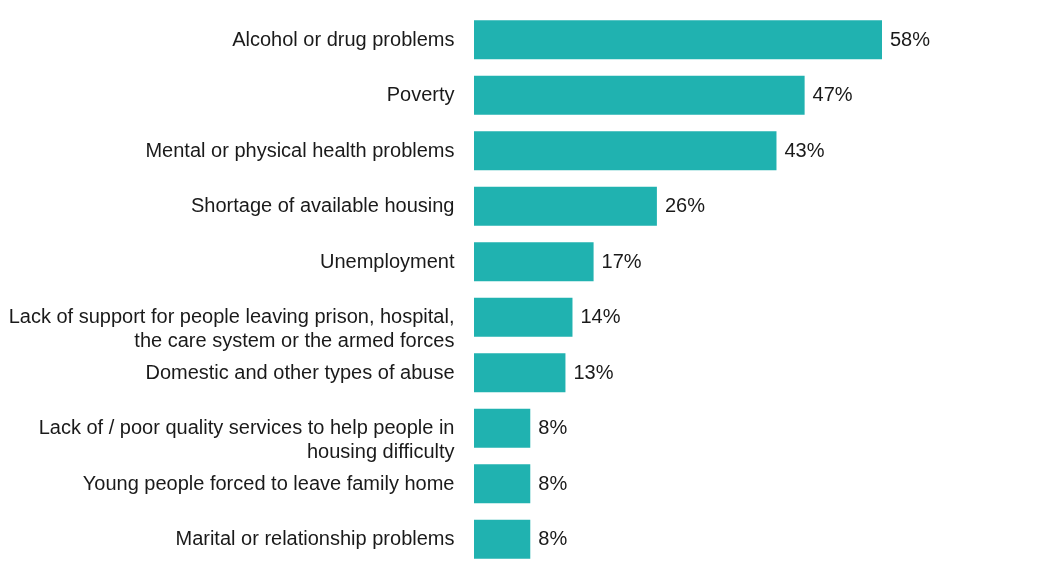 The image size is (1042, 572). I want to click on y-tick-label: Poverty, so click(420, 94).